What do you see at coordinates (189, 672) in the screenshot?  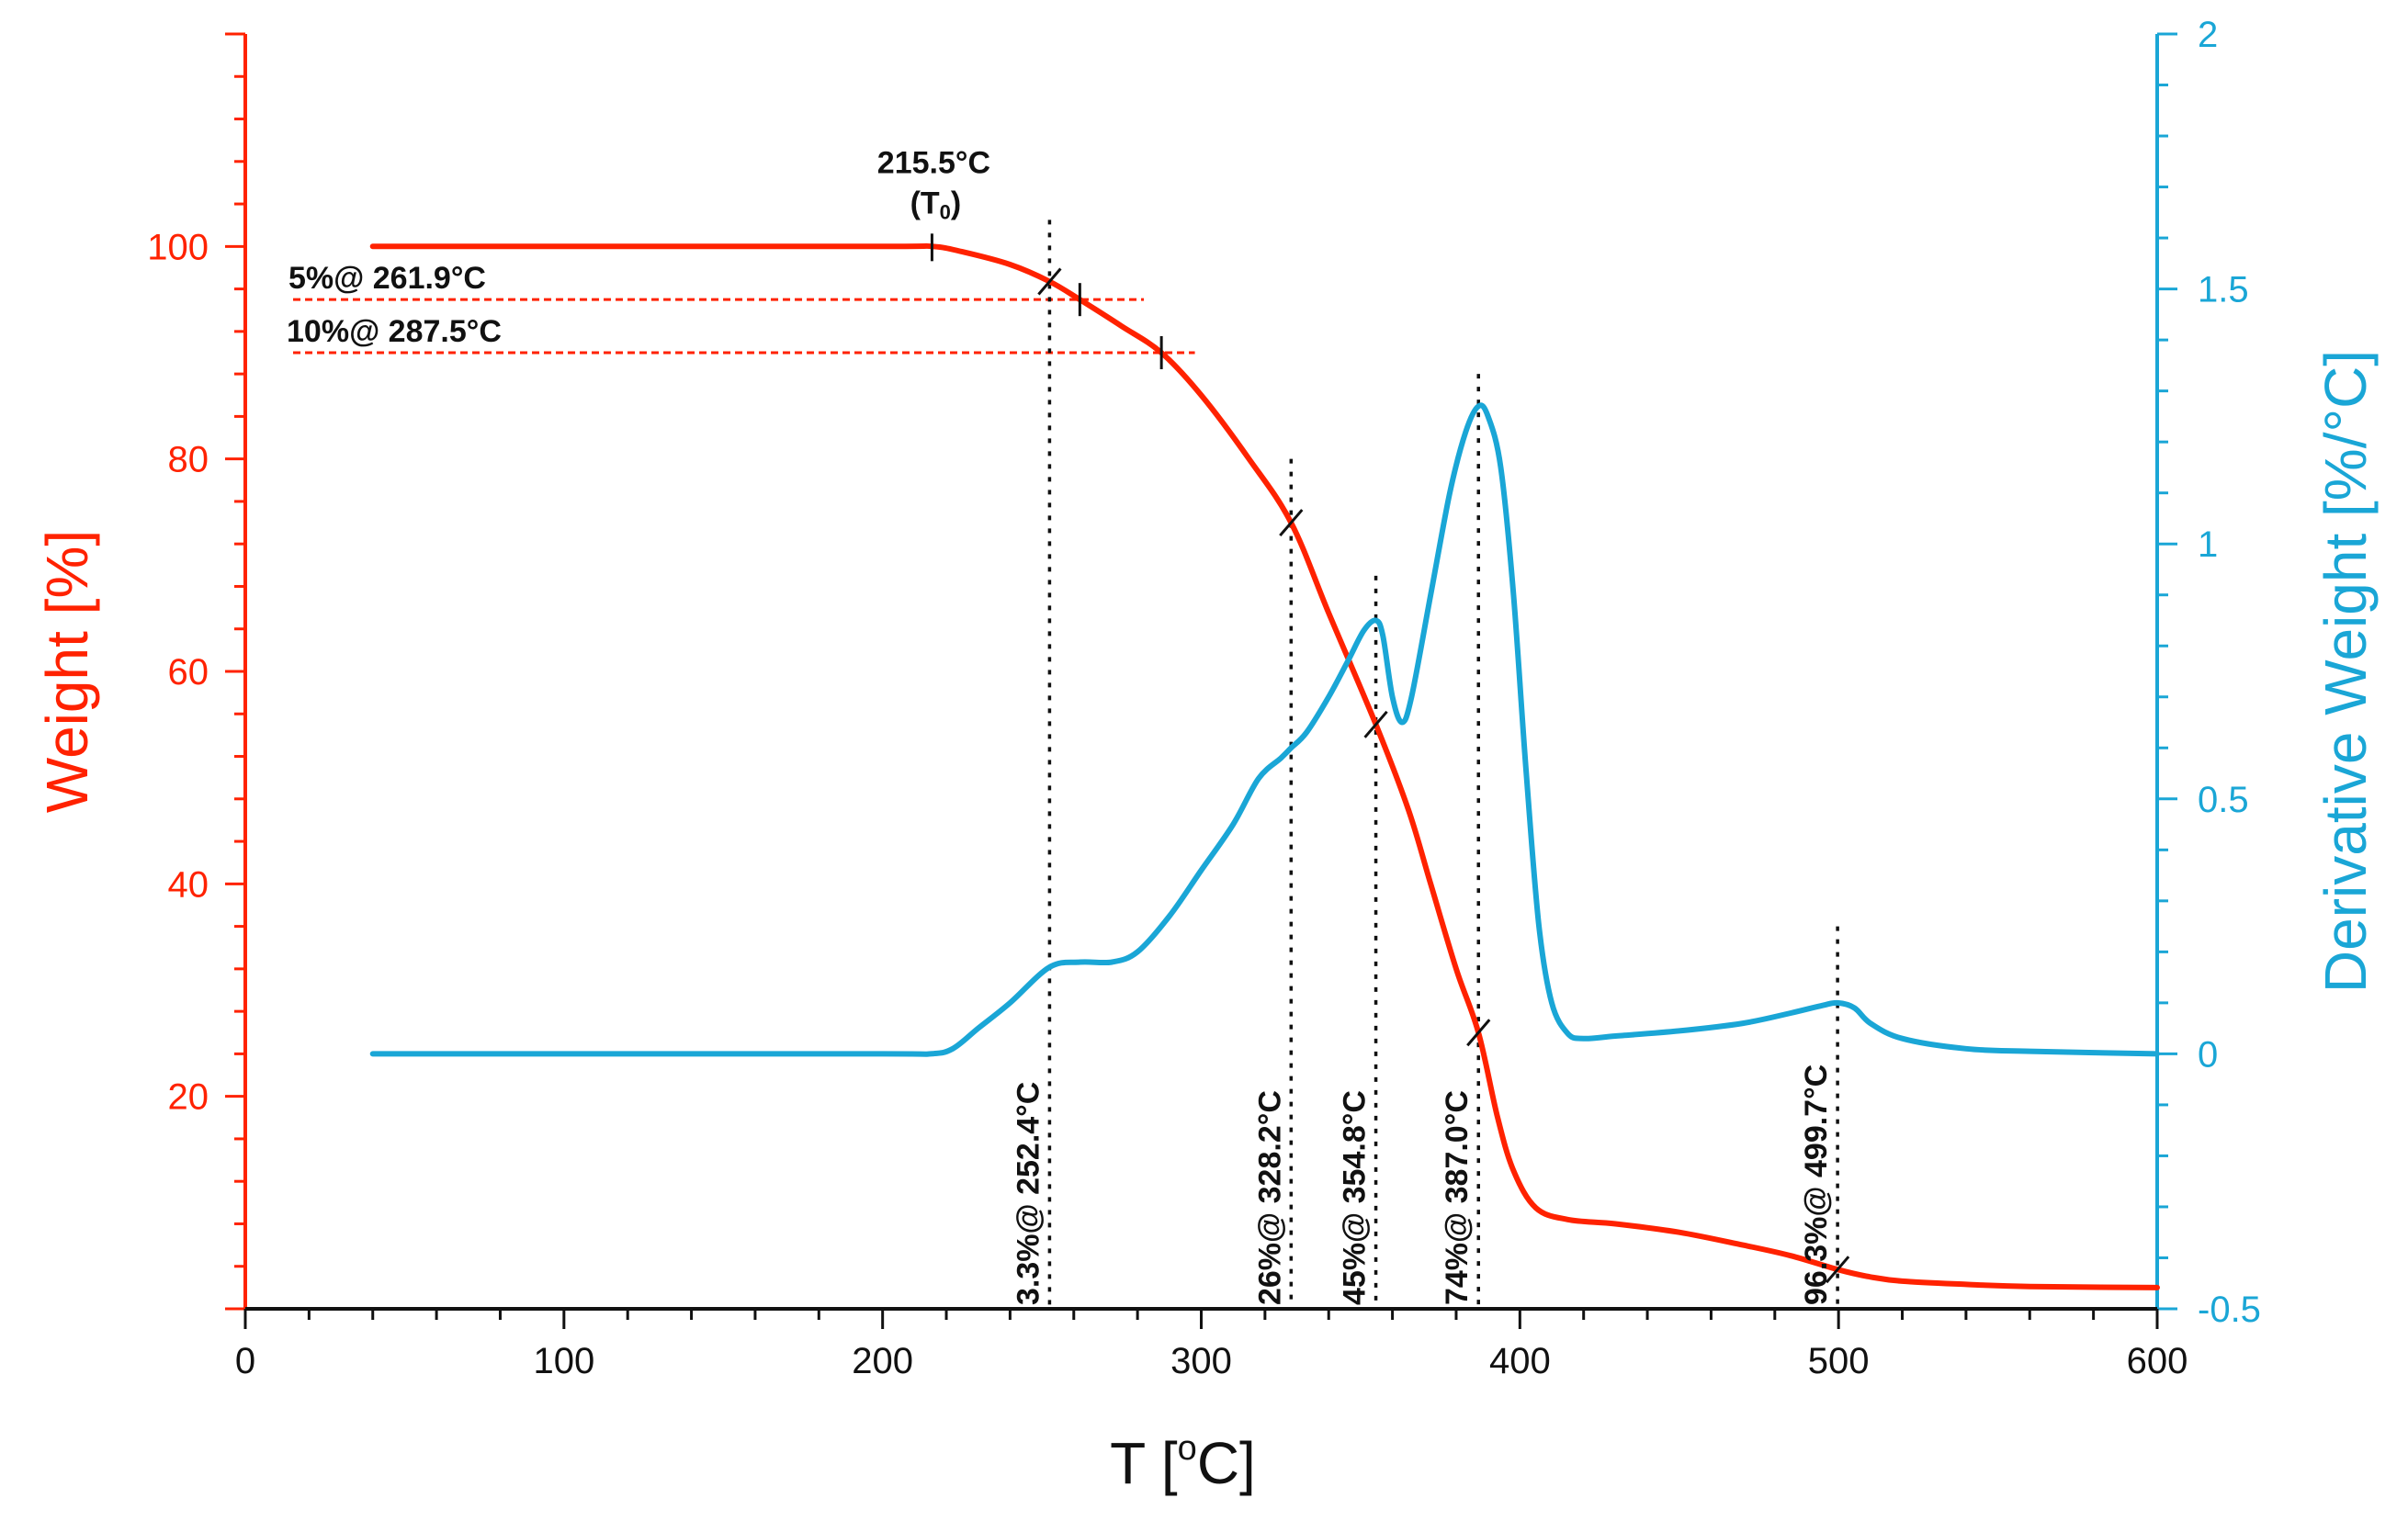 I see `left-tick-label: 60` at bounding box center [189, 672].